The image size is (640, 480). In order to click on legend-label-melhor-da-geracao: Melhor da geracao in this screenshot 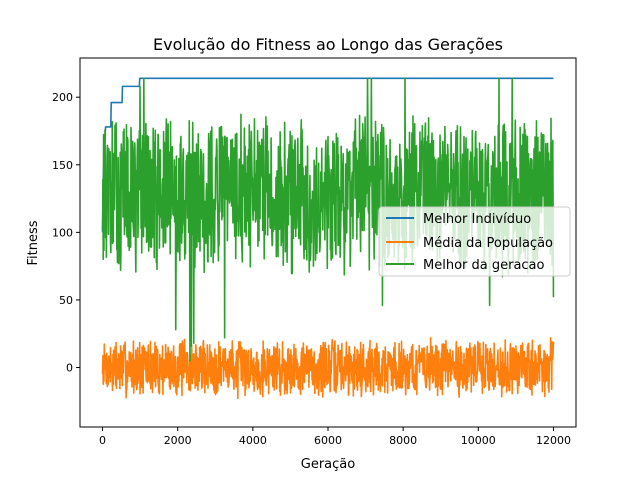, I will do `click(484, 265)`.